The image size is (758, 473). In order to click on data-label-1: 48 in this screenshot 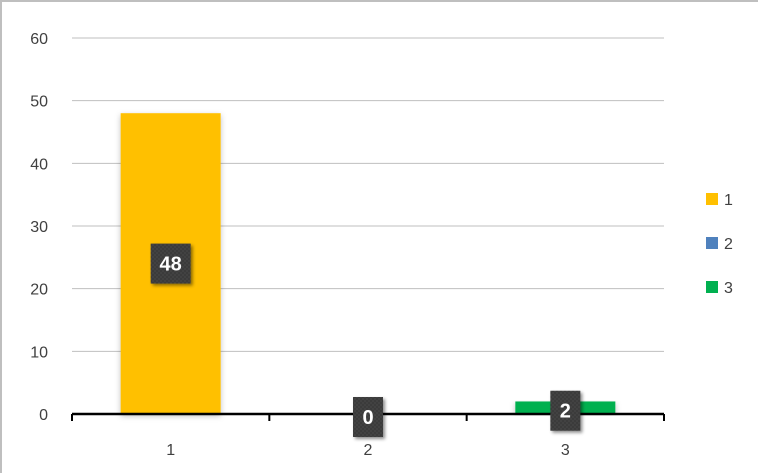, I will do `click(170, 263)`.